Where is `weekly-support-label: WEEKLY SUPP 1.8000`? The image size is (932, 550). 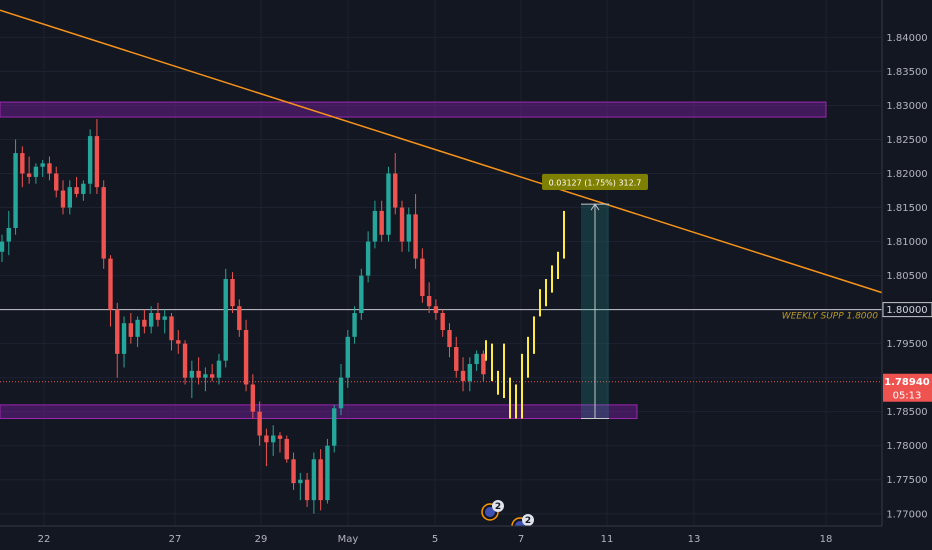 weekly-support-label: WEEKLY SUPP 1.8000 is located at coordinates (830, 317).